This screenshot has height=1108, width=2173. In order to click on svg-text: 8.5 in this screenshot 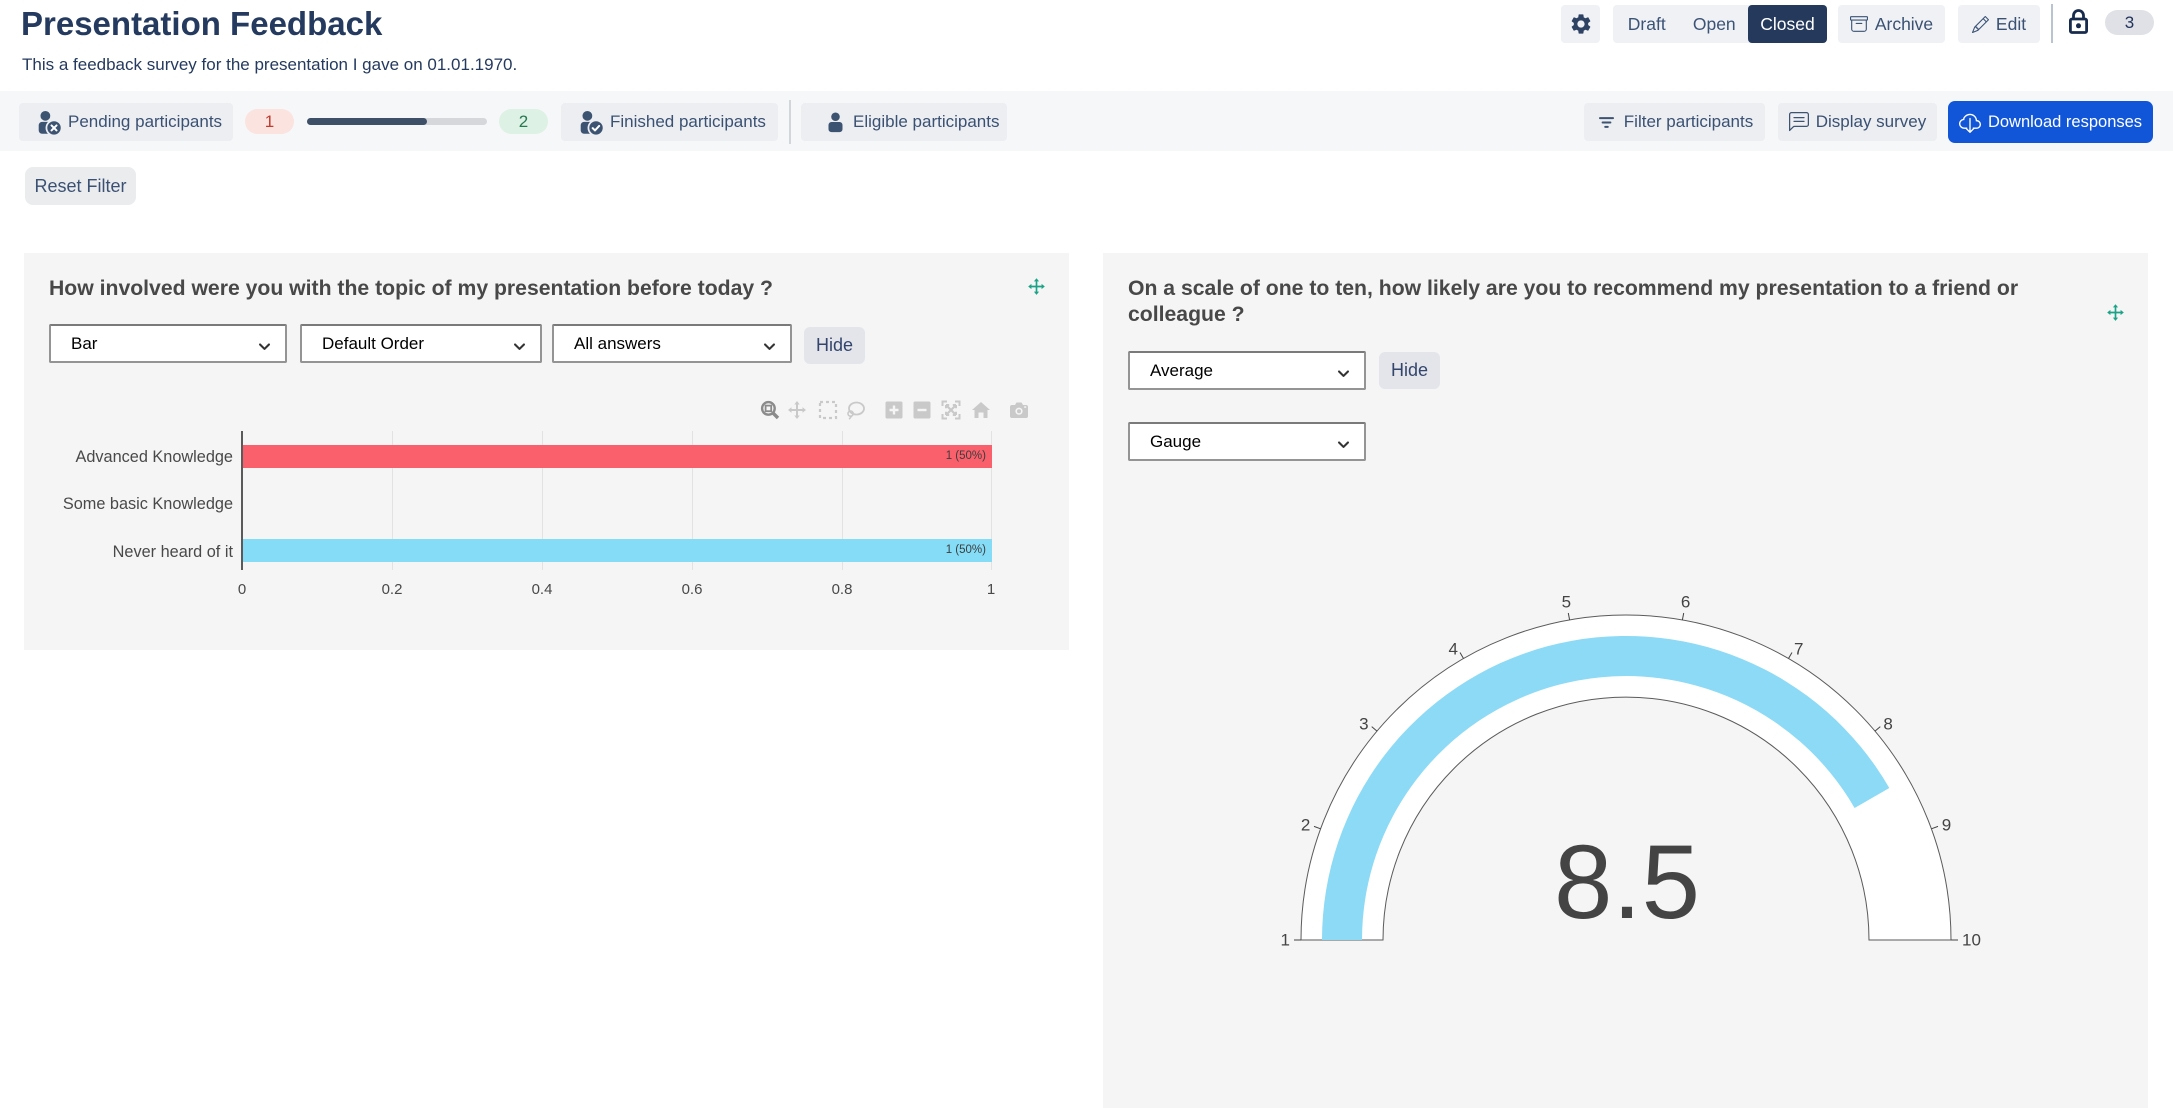, I will do `click(1627, 882)`.